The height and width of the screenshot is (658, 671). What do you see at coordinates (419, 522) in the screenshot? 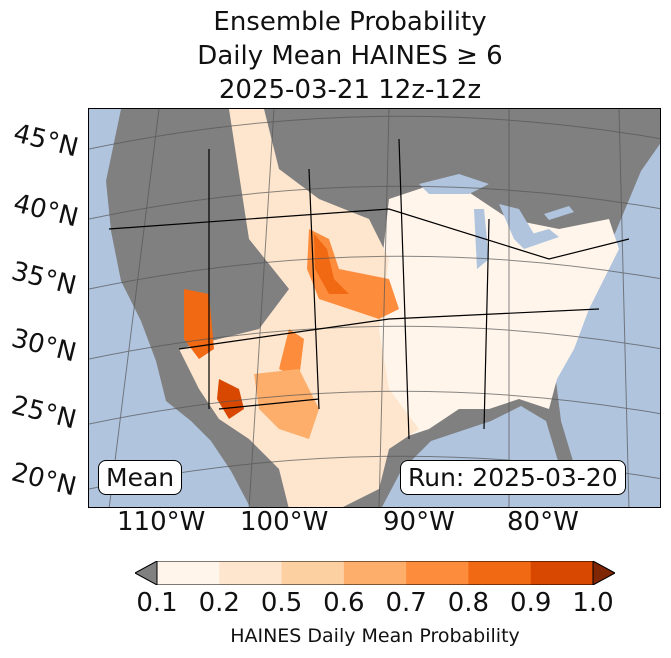
I see `lon-label-90: 90°W` at bounding box center [419, 522].